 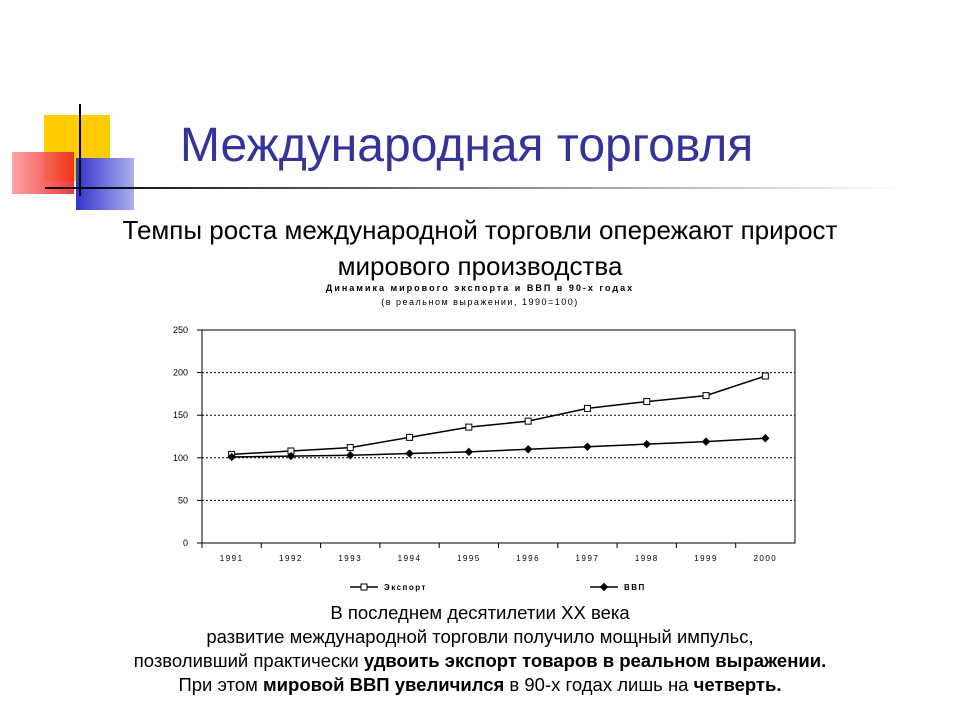 I want to click on text-run: В последнем десятилетии XX века, so click(x=480, y=612).